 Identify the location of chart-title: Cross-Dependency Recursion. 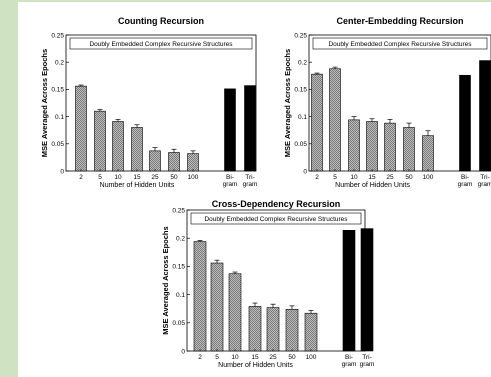
(276, 204).